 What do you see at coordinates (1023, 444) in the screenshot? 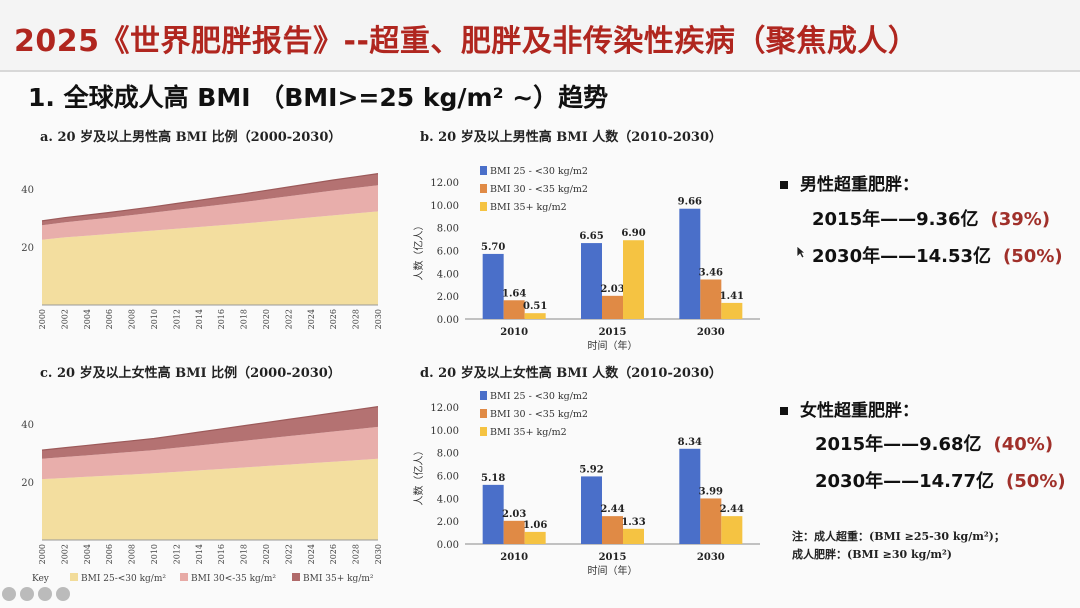
I see `female-2015-pct: (40%)` at bounding box center [1023, 444].